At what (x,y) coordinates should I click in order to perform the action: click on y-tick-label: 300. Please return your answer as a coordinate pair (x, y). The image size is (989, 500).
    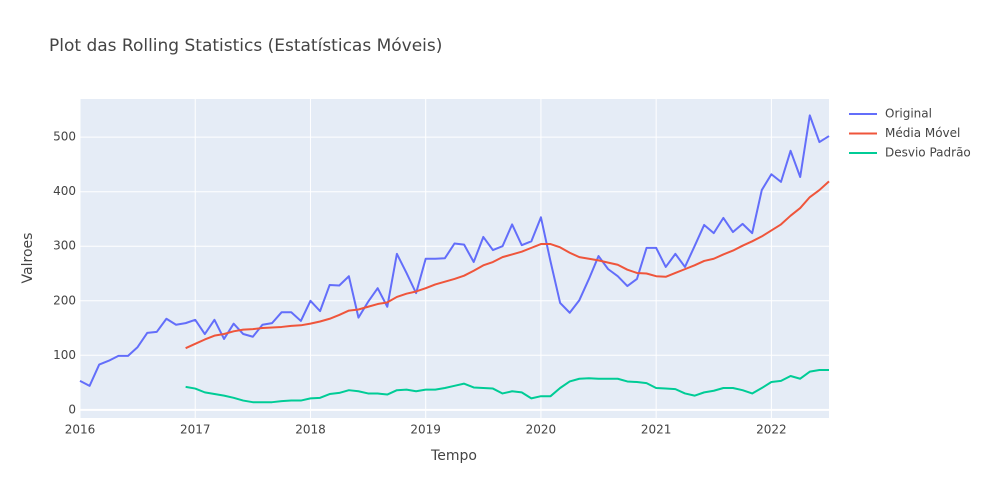
    Looking at the image, I should click on (64, 246).